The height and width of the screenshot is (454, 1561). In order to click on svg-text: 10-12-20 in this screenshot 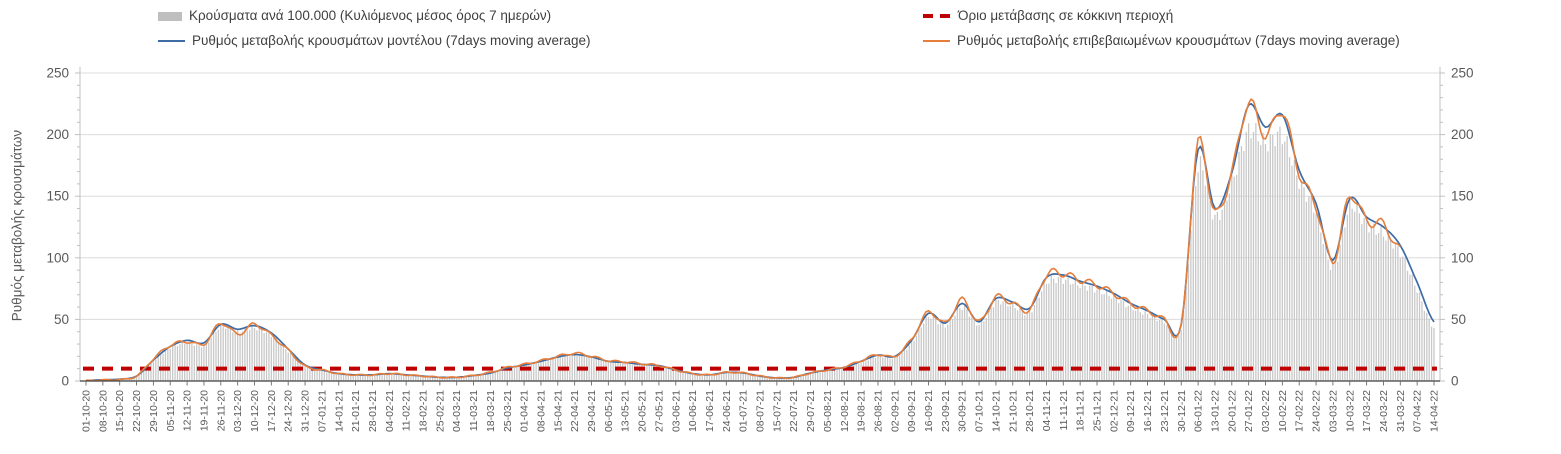, I will do `click(255, 411)`.